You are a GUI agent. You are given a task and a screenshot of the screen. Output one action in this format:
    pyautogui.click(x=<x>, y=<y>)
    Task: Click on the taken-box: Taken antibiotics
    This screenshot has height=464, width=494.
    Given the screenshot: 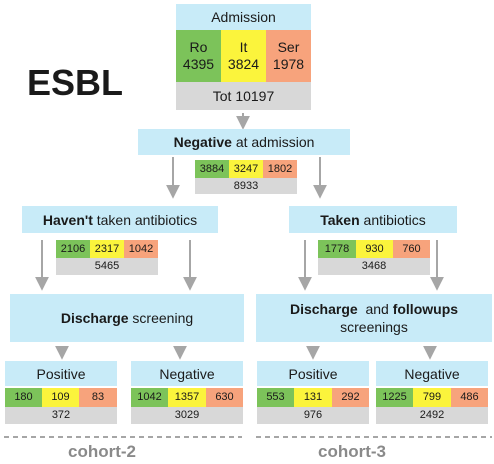 What is the action you would take?
    pyautogui.click(x=373, y=219)
    